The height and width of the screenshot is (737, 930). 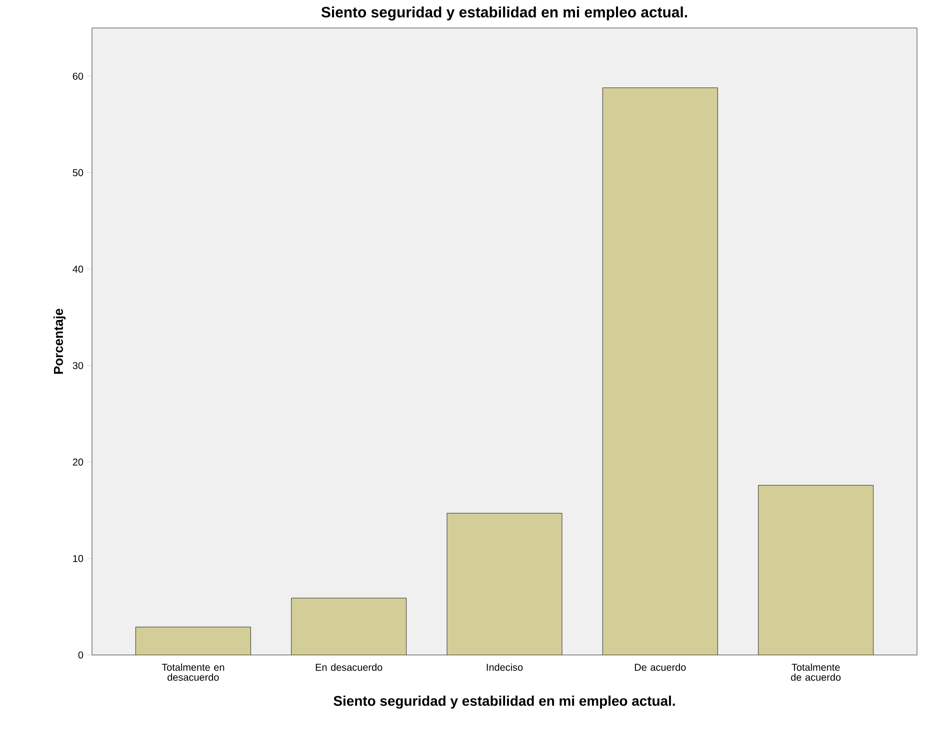 What do you see at coordinates (504, 702) in the screenshot?
I see `x-axis-title: Siento seguridad y estabilidad en mi empleo actual.` at bounding box center [504, 702].